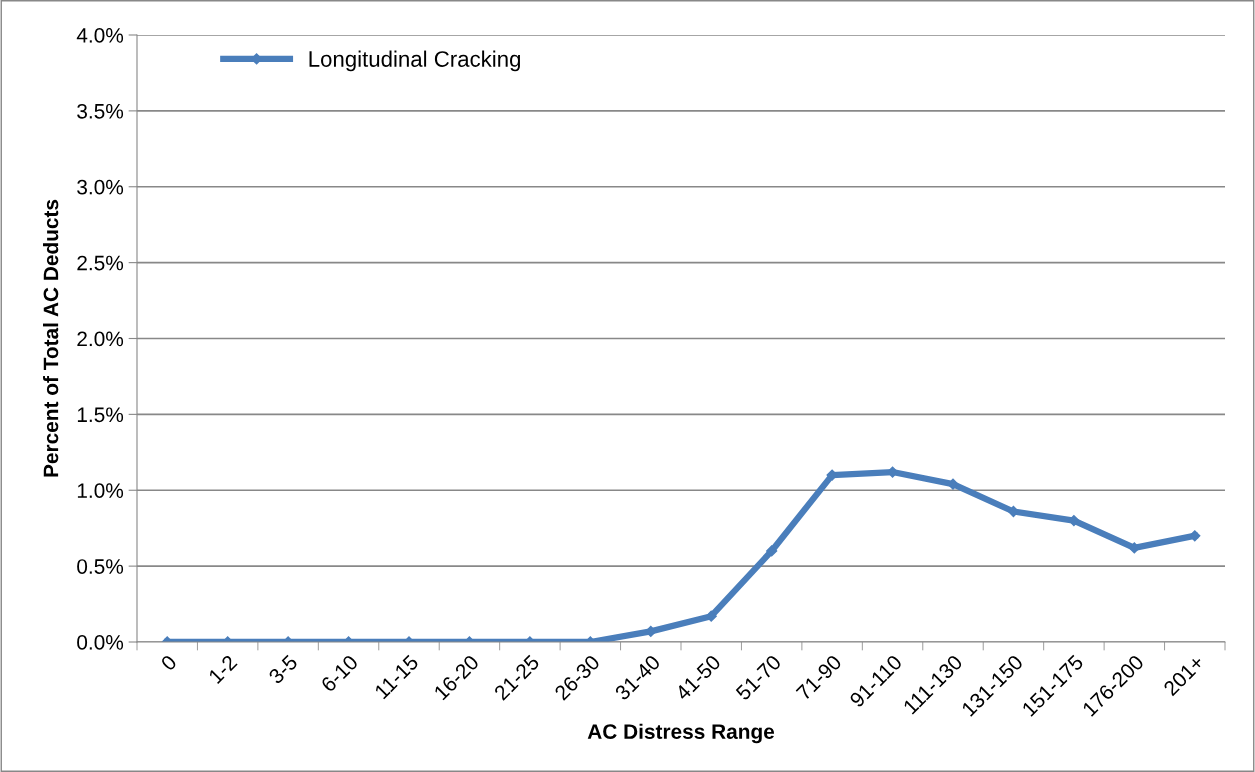 The height and width of the screenshot is (772, 1255). I want to click on y-tick-label: 0.5%, so click(100, 566).